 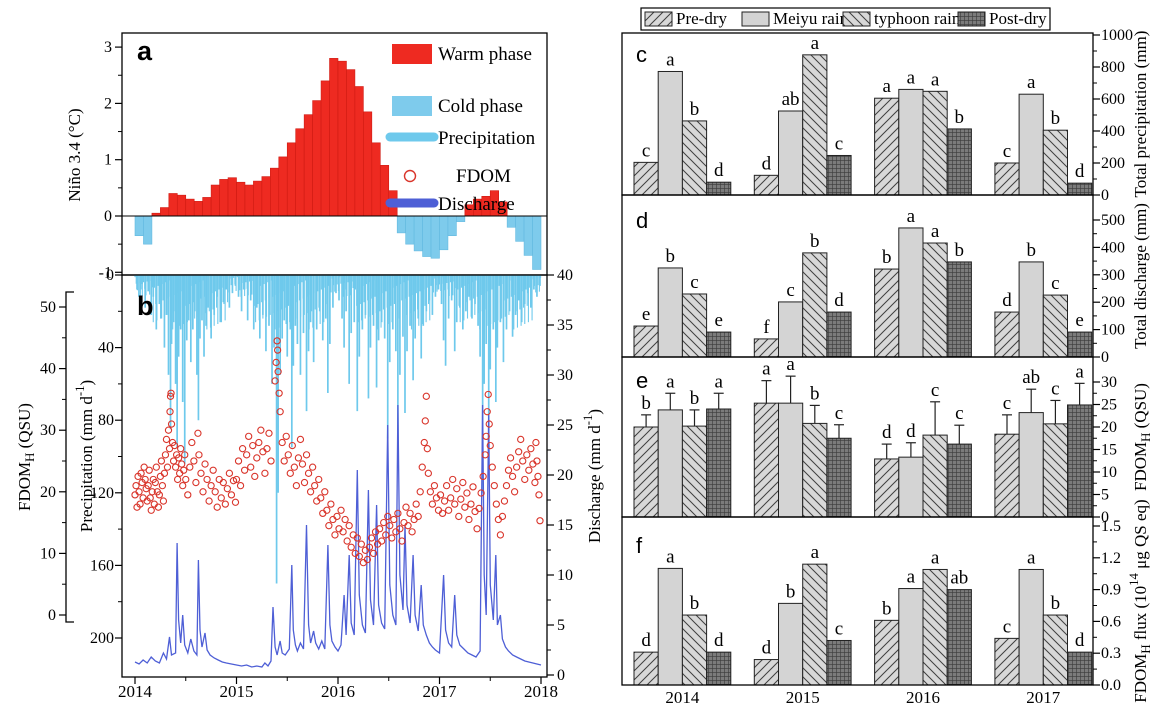 What do you see at coordinates (410, 176) in the screenshot?
I see `fdom-circle-swatch` at bounding box center [410, 176].